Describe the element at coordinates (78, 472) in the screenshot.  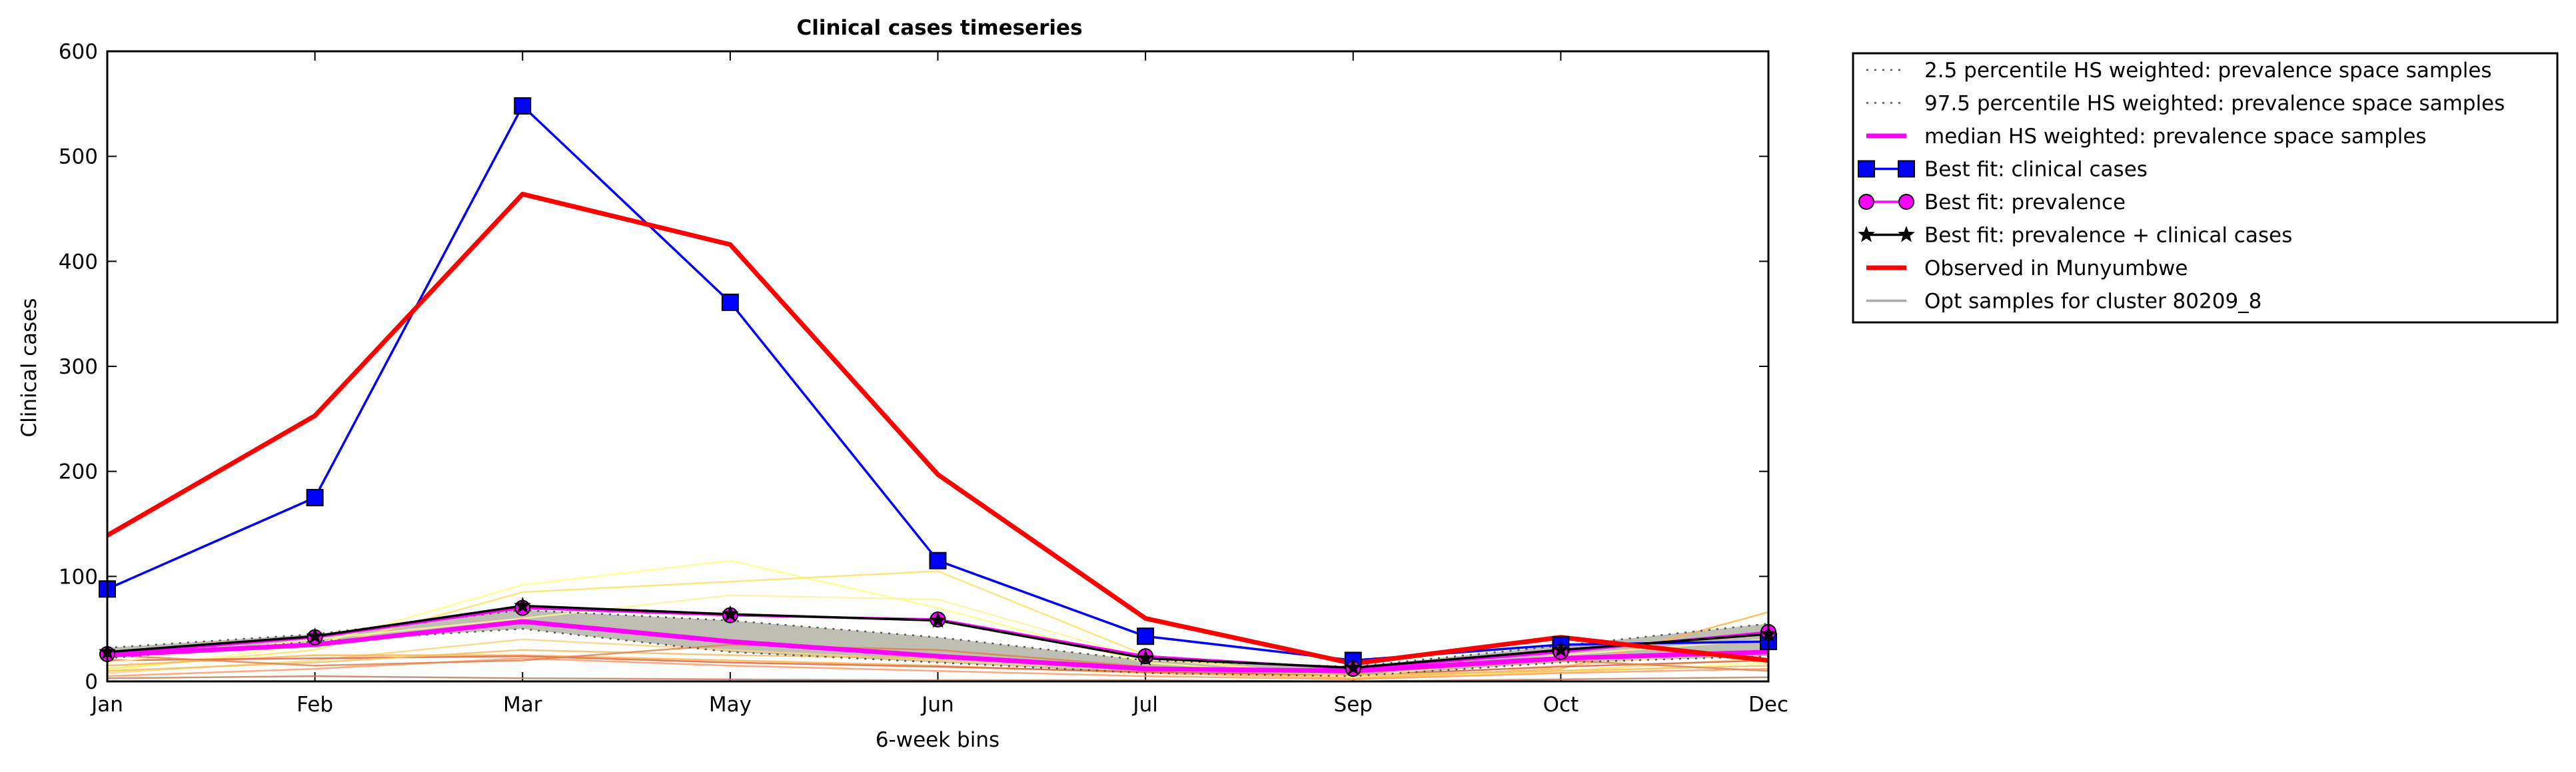
I see `y-tick-label: 200` at that location.